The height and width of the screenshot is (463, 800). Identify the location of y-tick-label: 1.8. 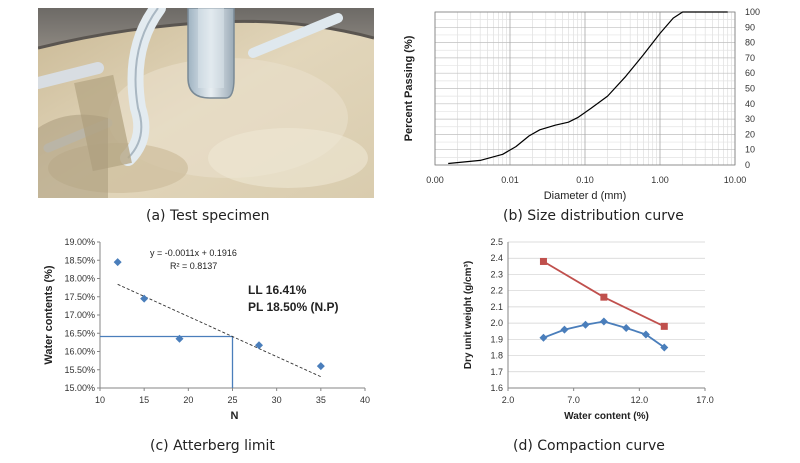
(496, 356).